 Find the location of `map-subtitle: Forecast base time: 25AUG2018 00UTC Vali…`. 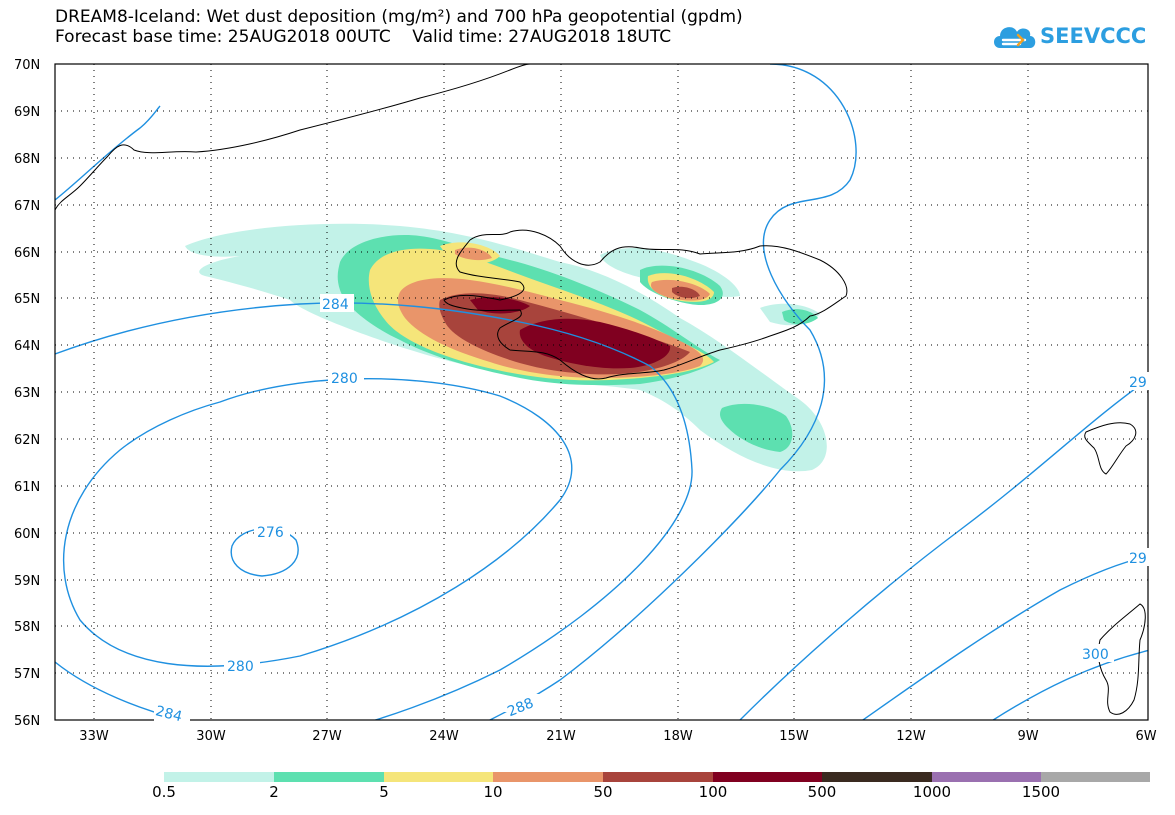

map-subtitle: Forecast base time: 25AUG2018 00UTC Vali… is located at coordinates (363, 37).